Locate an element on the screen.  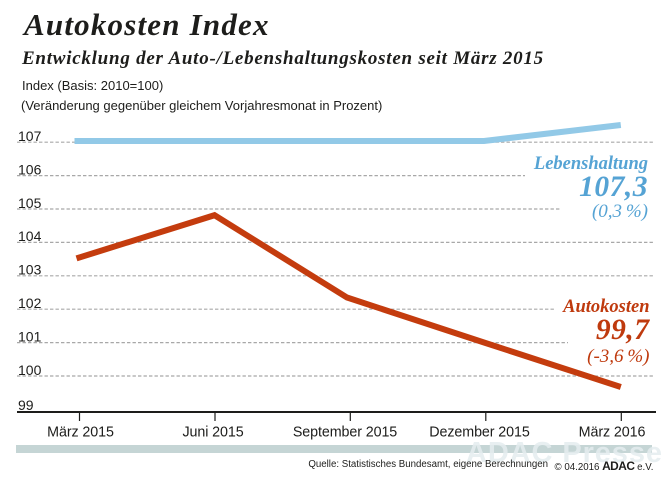
svg-text: 101 is located at coordinates (30, 336).